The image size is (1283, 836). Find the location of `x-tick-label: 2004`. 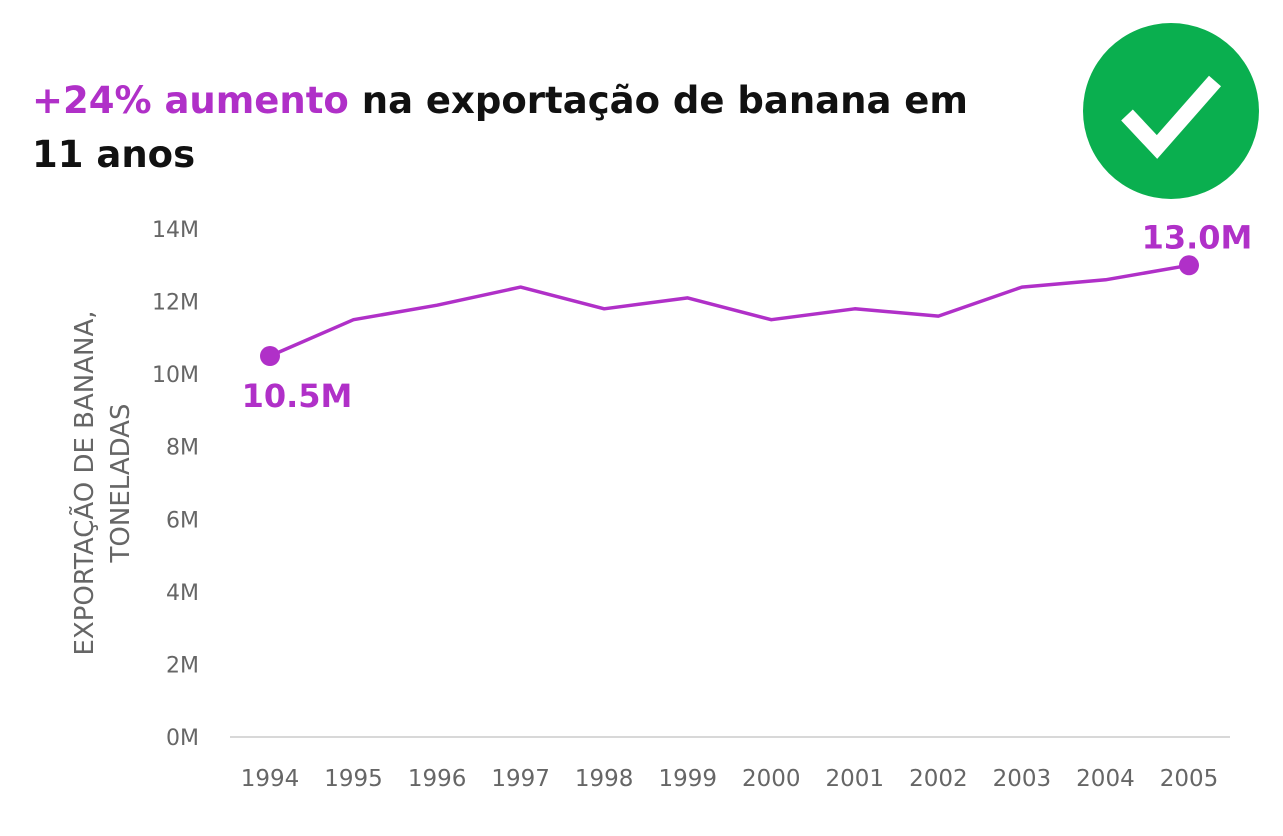

x-tick-label: 2004 is located at coordinates (1105, 779).